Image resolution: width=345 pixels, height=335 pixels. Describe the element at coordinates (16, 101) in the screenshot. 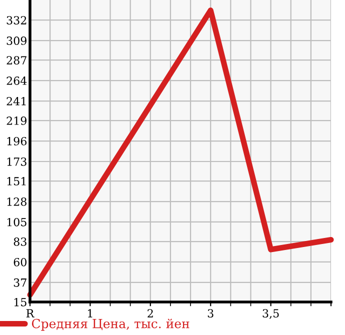

I see `y-tick-label: 241` at that location.